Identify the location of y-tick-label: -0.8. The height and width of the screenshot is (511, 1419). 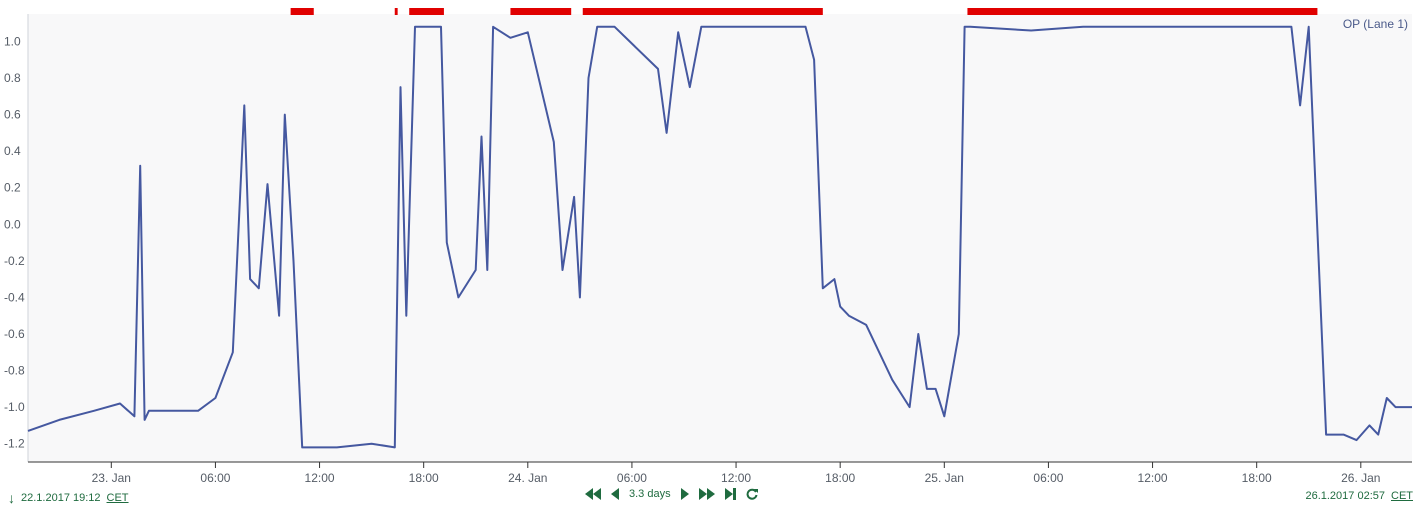
(14, 371).